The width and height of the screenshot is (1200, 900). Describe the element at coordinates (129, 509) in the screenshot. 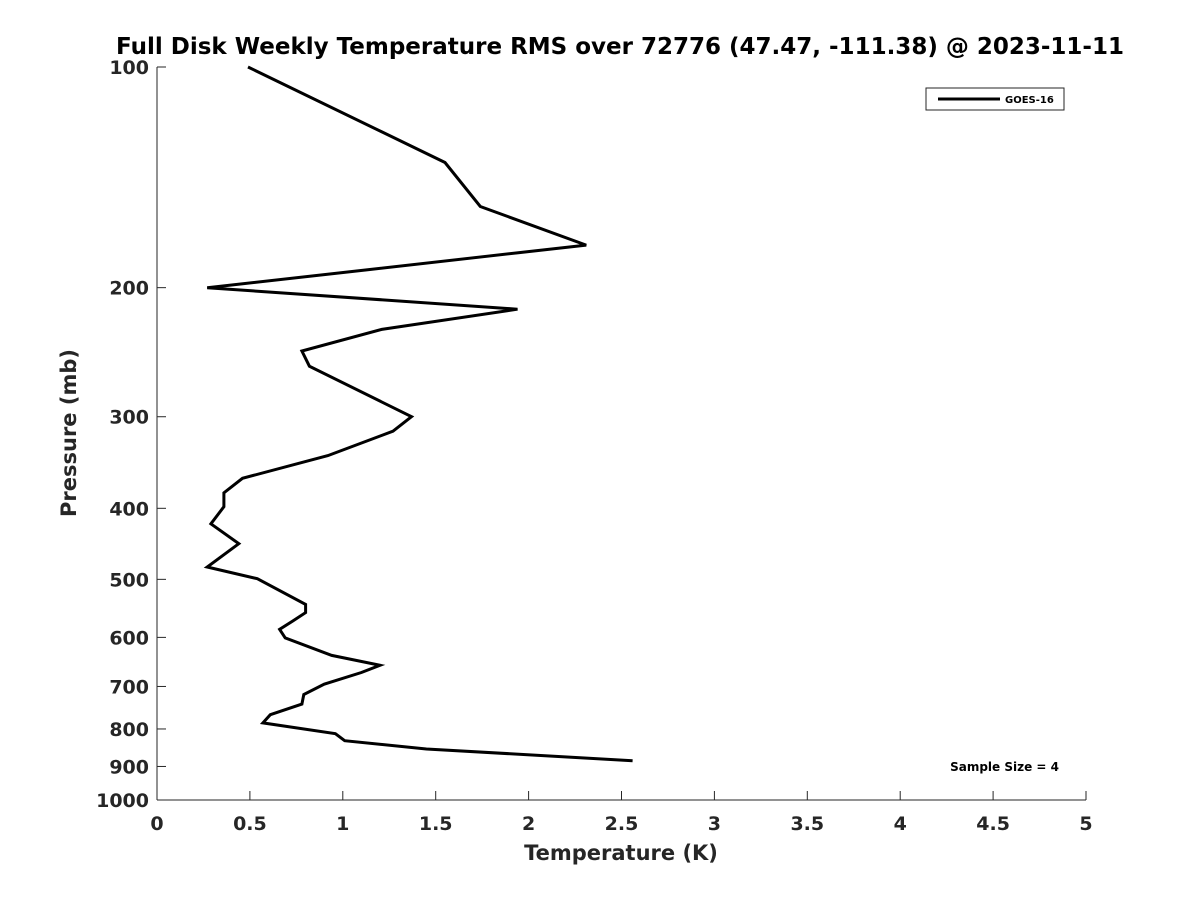

I see `y-tick-label: 400` at that location.